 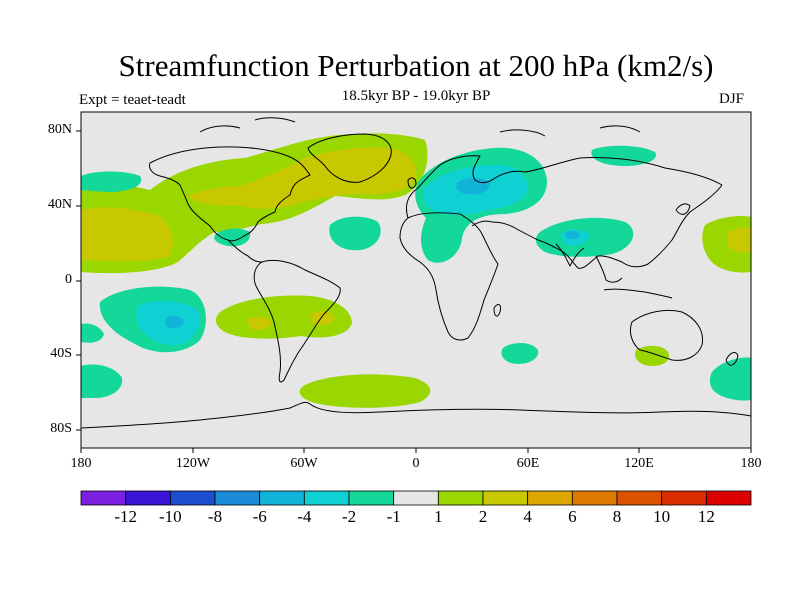 I want to click on atlantic-negative-region, so click(x=355, y=233).